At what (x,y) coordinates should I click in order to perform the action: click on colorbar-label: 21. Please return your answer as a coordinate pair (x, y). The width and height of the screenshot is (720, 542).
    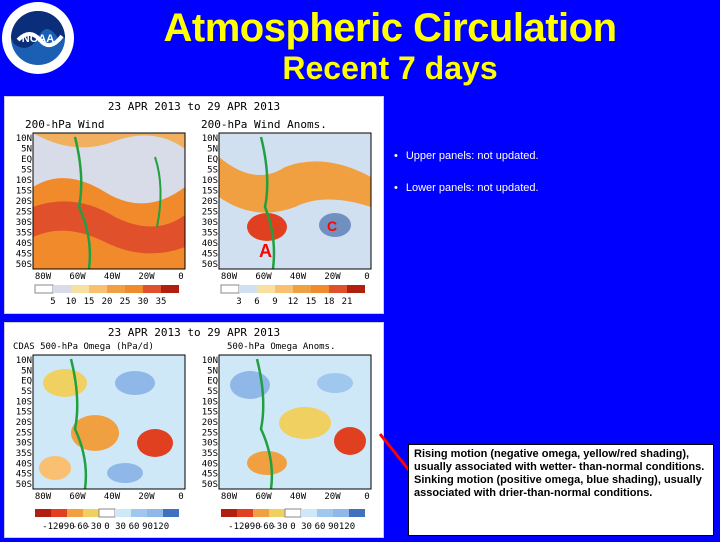
    Looking at the image, I should click on (347, 302).